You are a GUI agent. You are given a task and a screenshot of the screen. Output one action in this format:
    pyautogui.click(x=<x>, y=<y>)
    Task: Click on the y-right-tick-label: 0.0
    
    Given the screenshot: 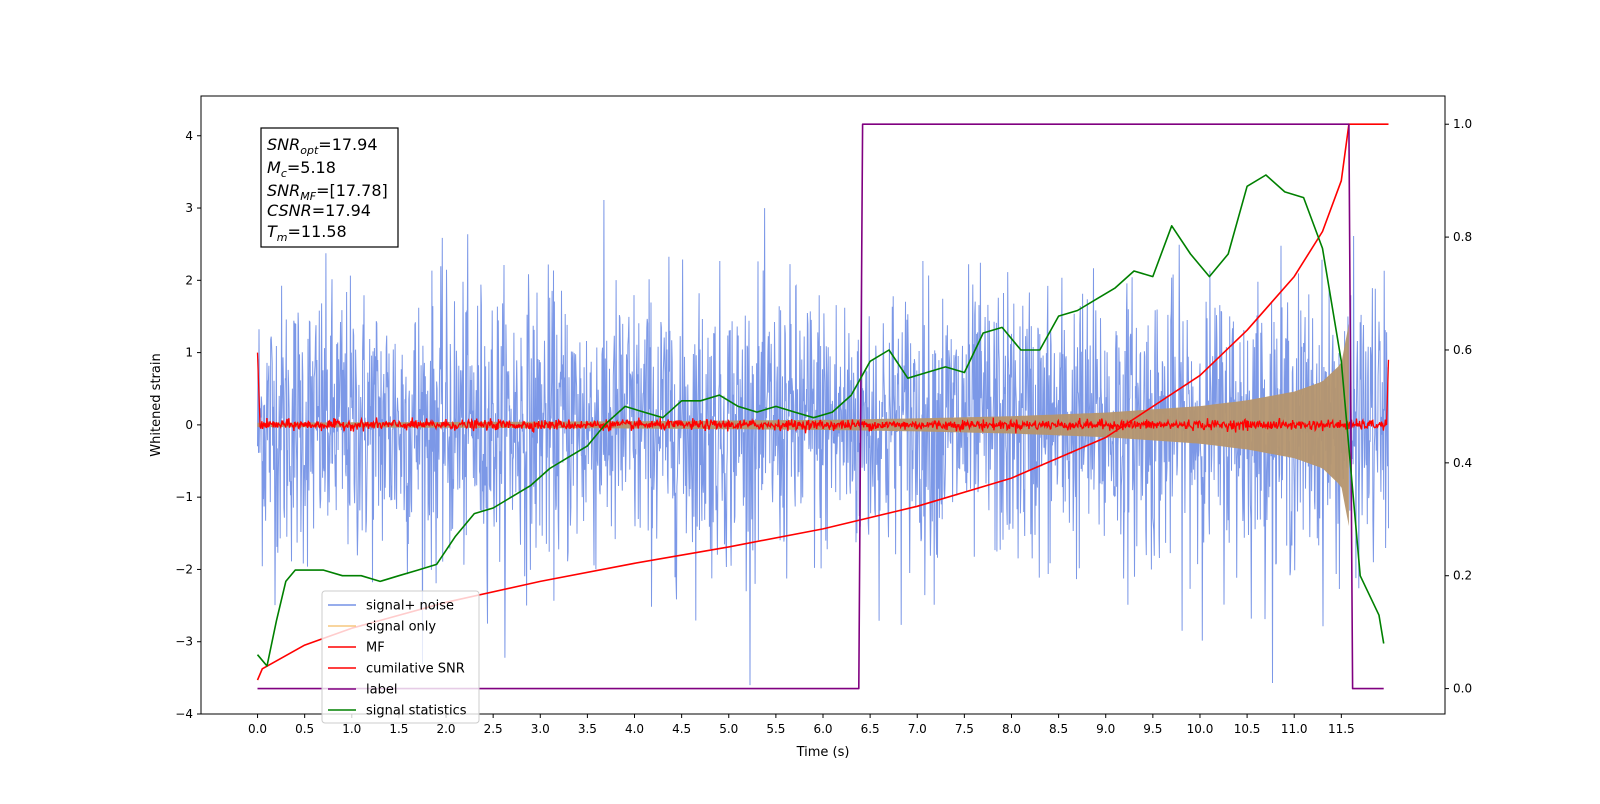 What is the action you would take?
    pyautogui.click(x=1462, y=689)
    